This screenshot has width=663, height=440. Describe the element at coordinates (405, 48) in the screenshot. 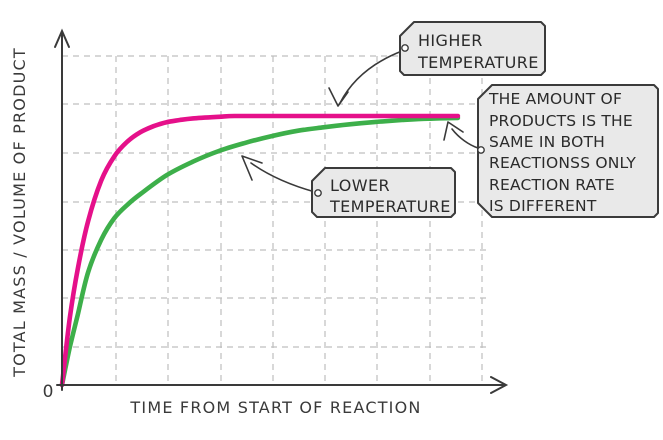

I see `higher-callout-connector-dot` at that location.